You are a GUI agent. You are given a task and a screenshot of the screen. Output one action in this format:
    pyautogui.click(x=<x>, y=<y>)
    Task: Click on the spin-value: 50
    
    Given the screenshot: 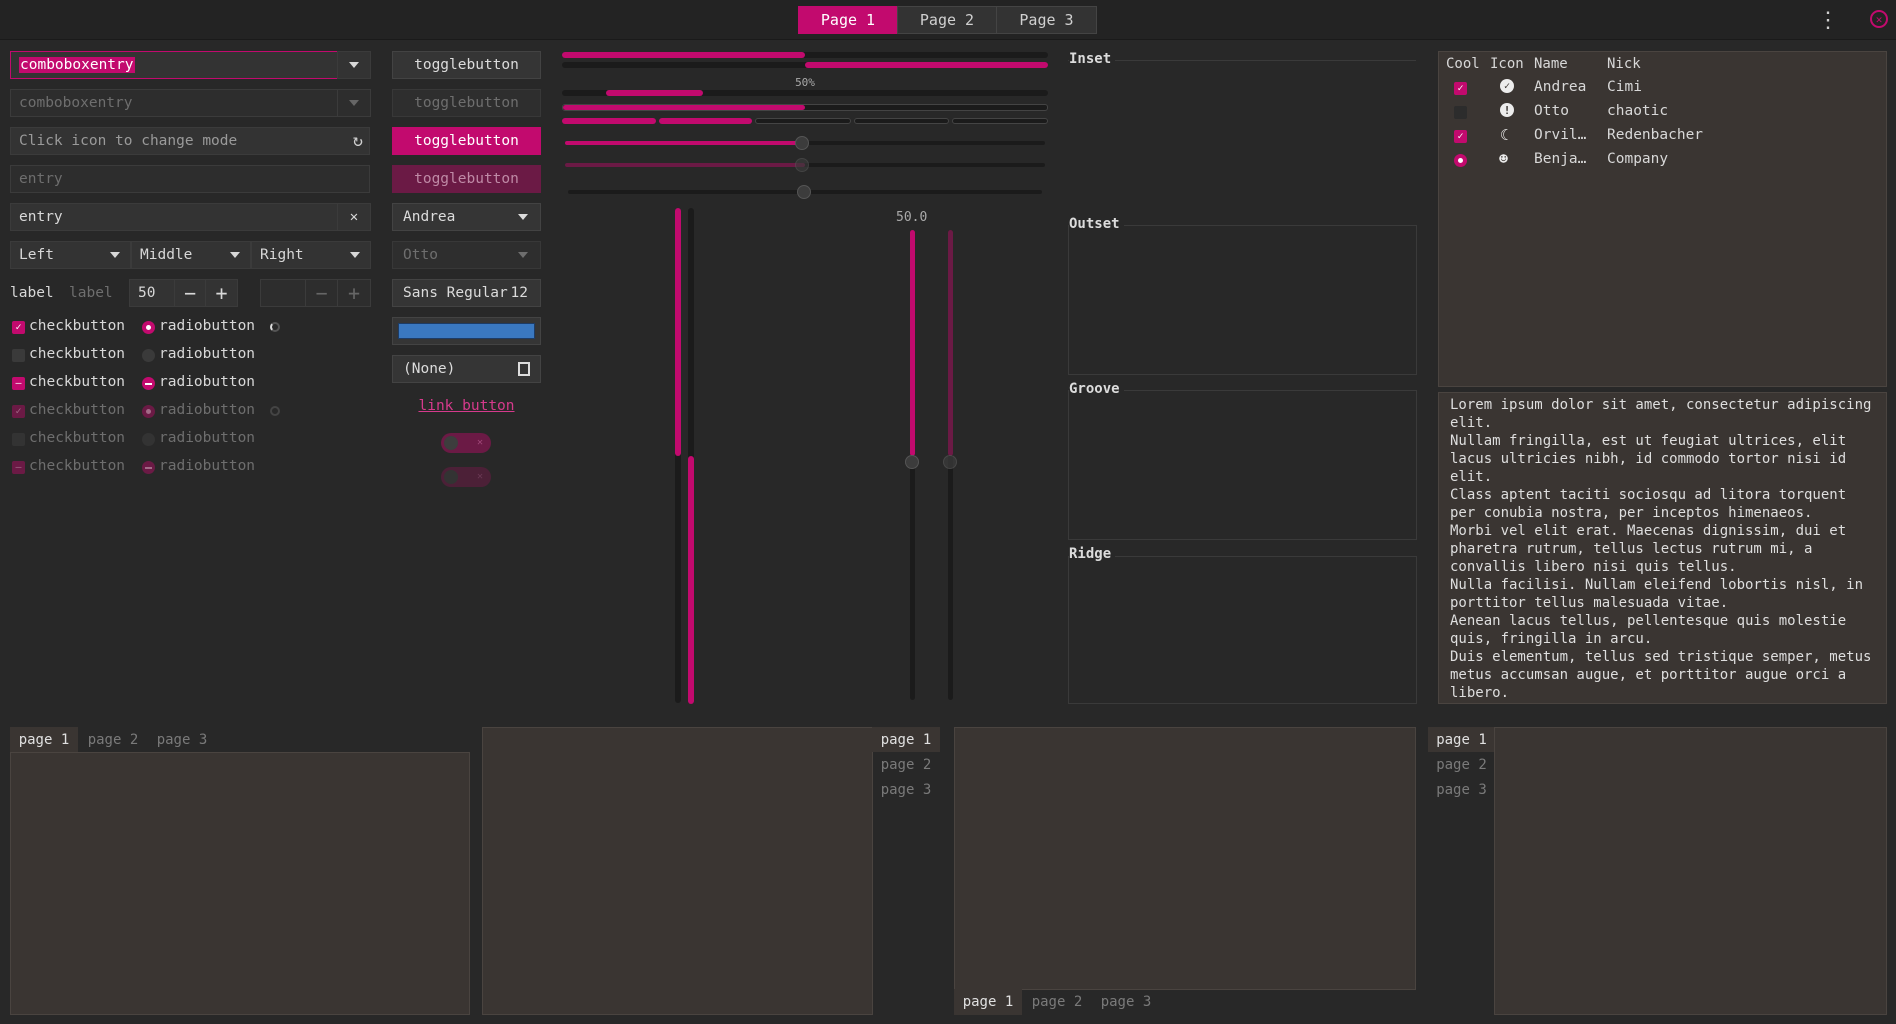 What is the action you would take?
    pyautogui.click(x=152, y=293)
    